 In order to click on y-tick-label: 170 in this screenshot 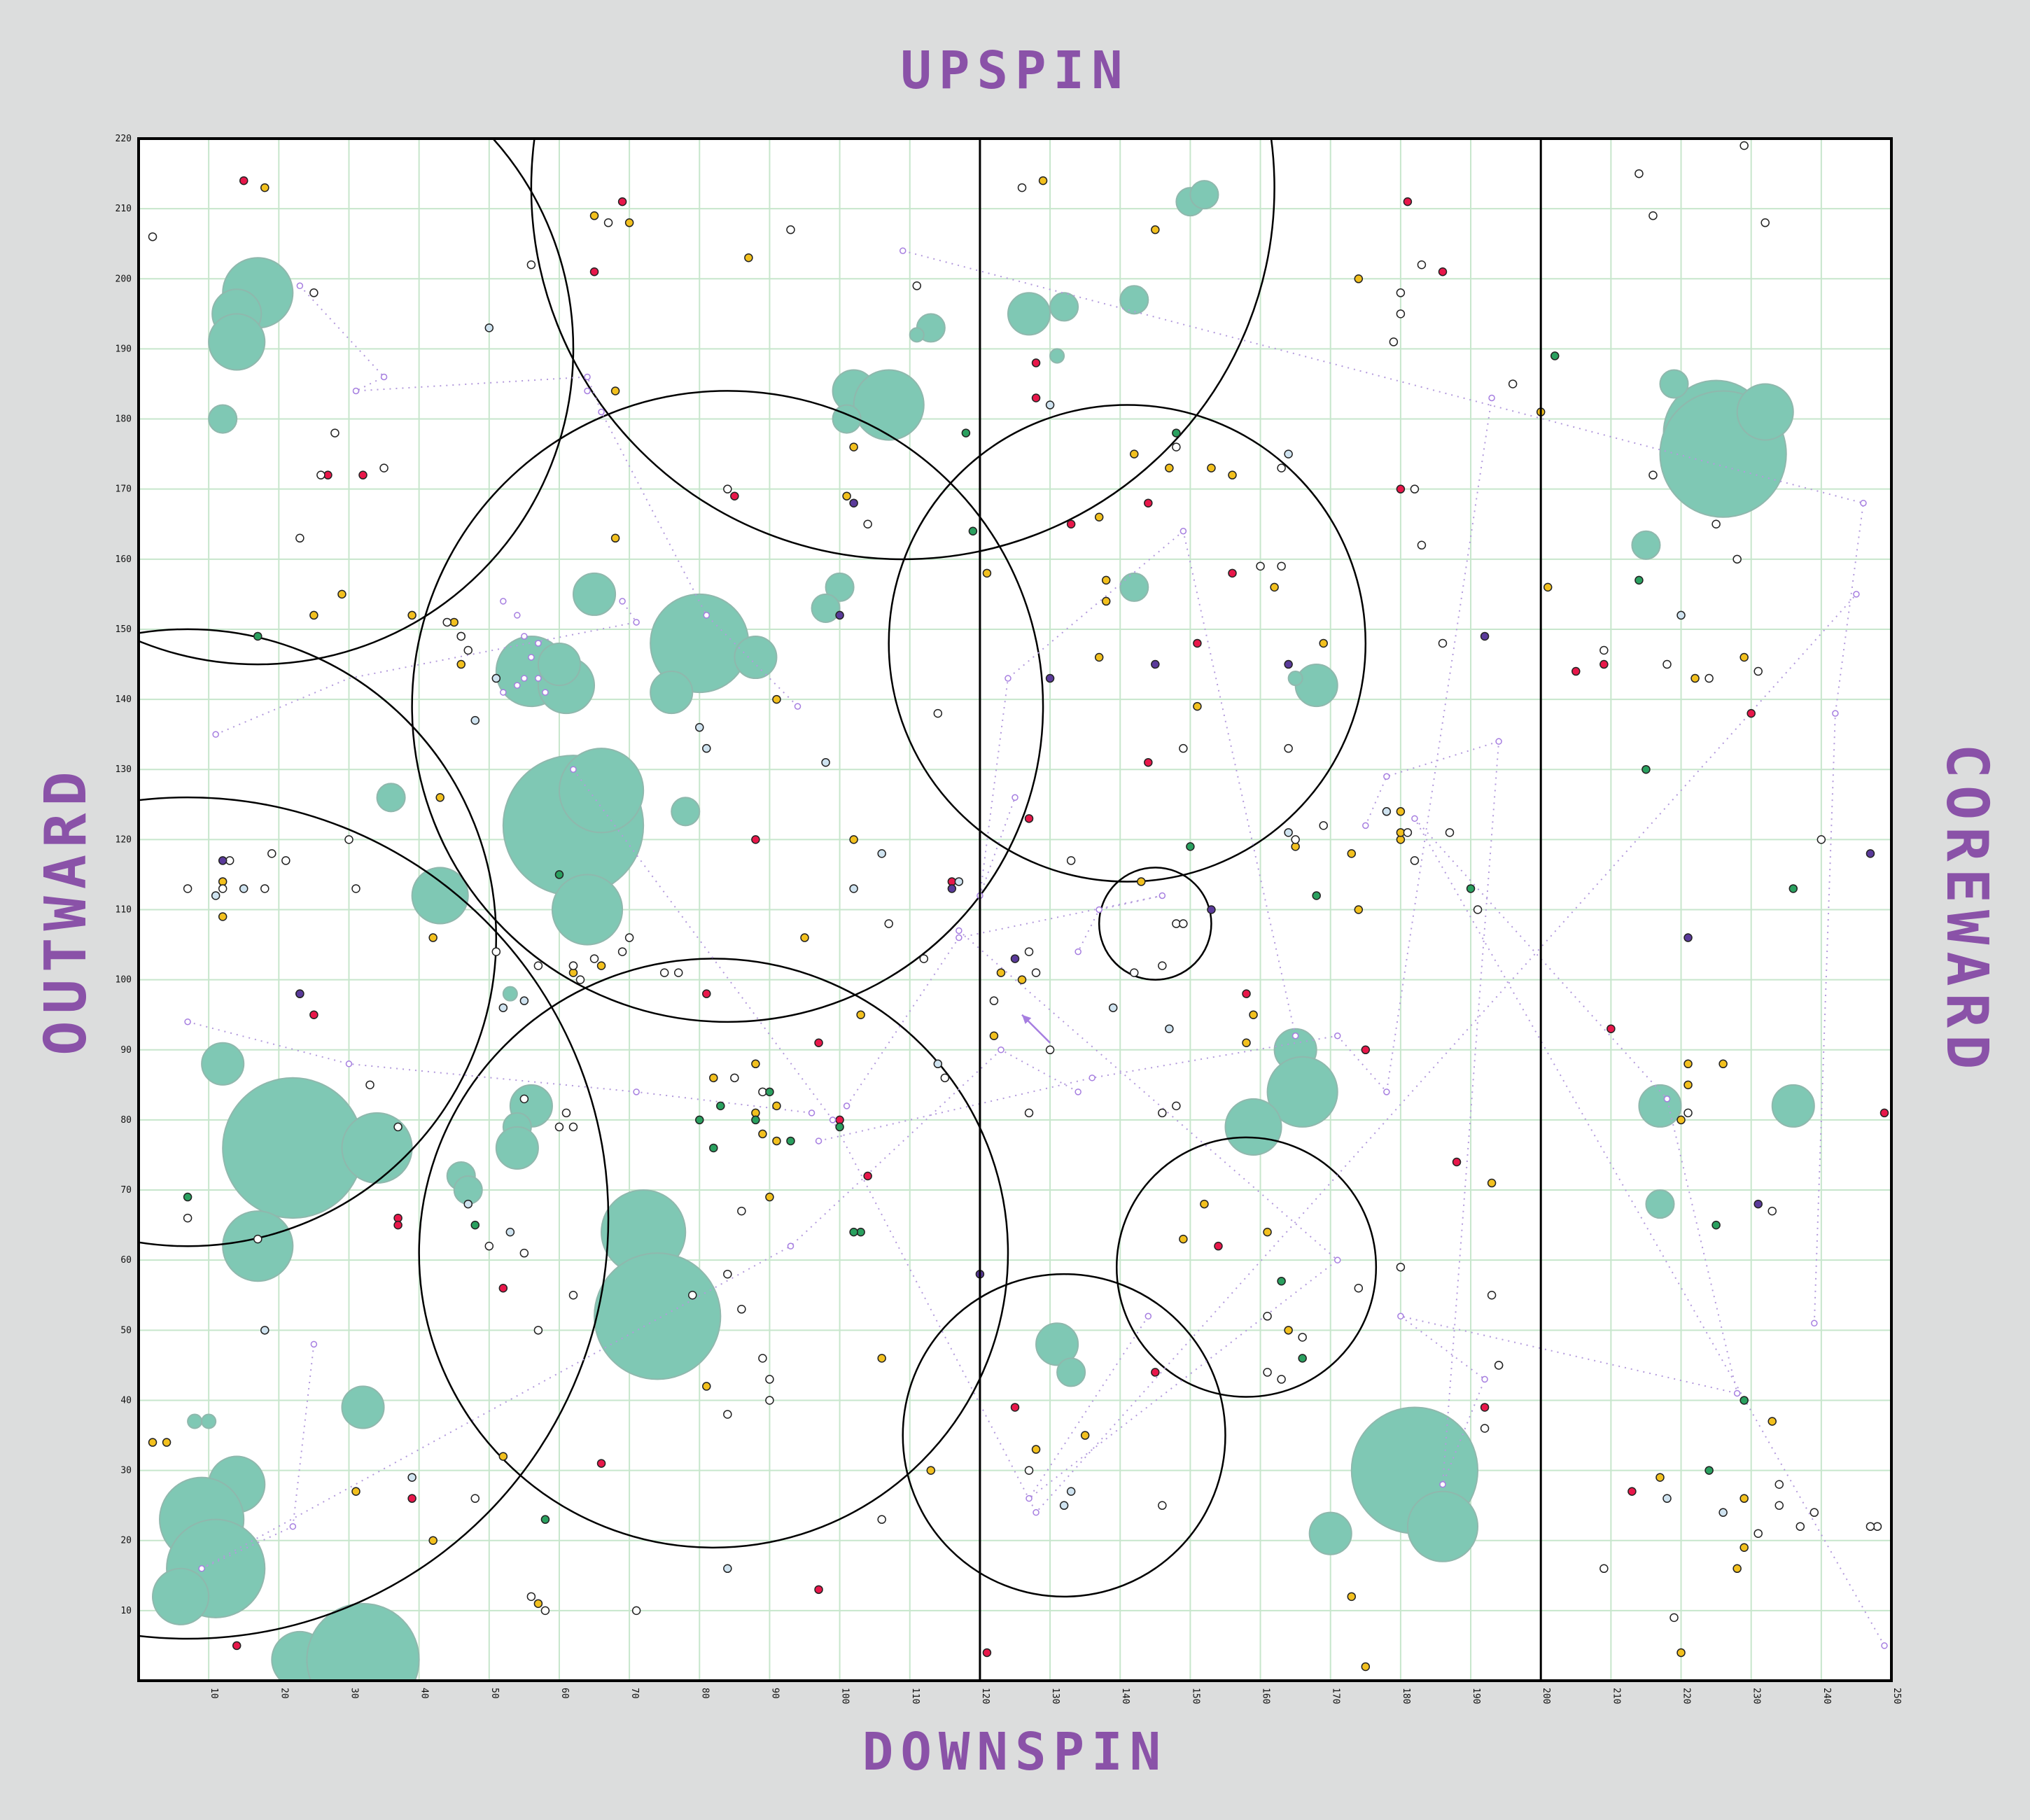, I will do `click(123, 489)`.